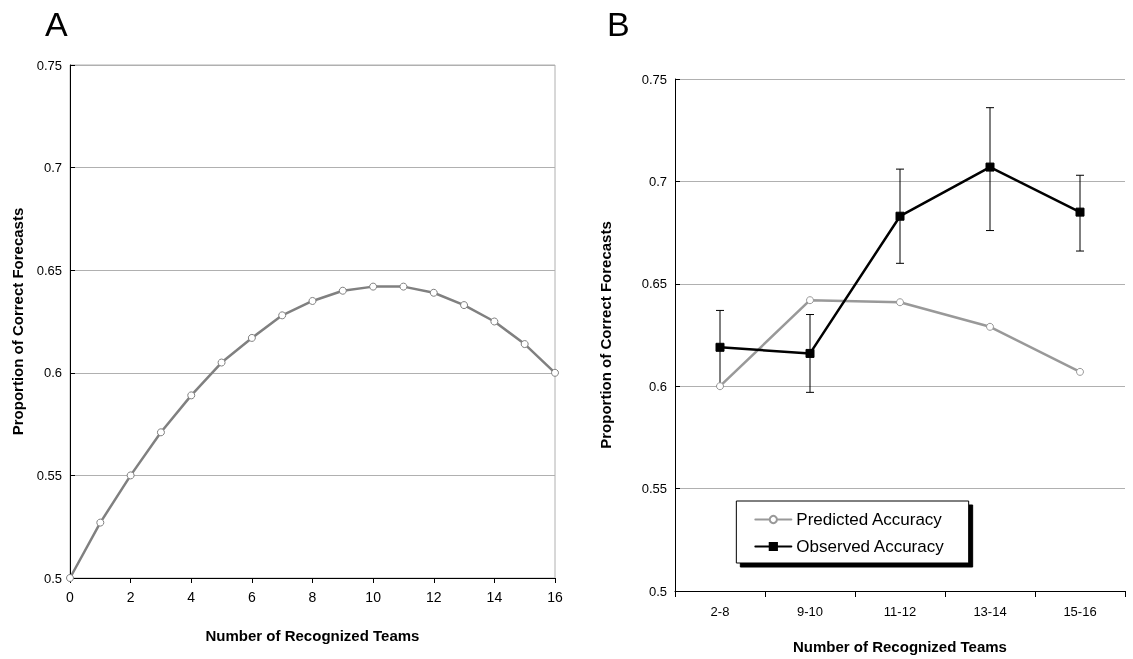 Image resolution: width=1133 pixels, height=659 pixels. Describe the element at coordinates (869, 519) in the screenshot. I see `legend-label: Predicted Accuracy` at that location.